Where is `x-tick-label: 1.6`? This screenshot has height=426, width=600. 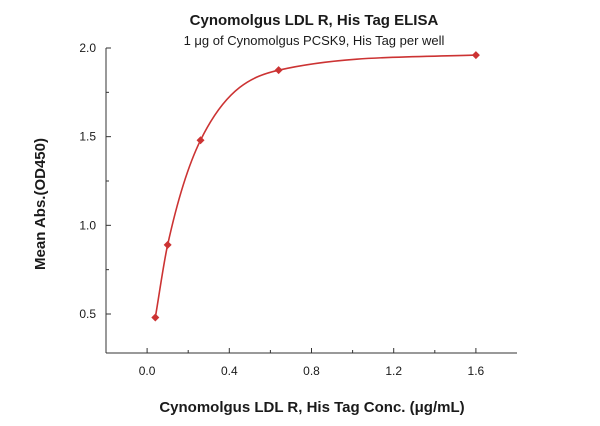
x-tick-label: 1.6 is located at coordinates (476, 371).